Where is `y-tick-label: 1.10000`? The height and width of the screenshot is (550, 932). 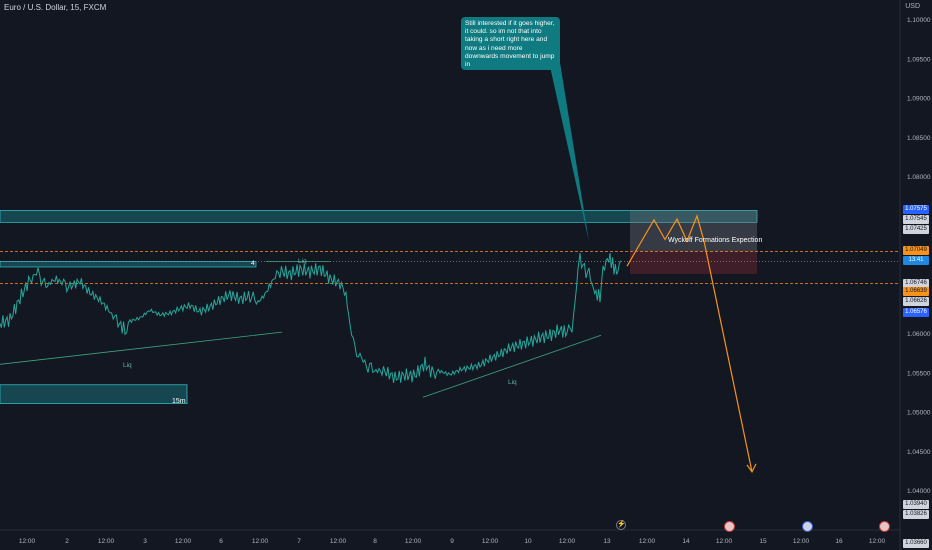
y-tick-label: 1.10000 is located at coordinates (919, 20).